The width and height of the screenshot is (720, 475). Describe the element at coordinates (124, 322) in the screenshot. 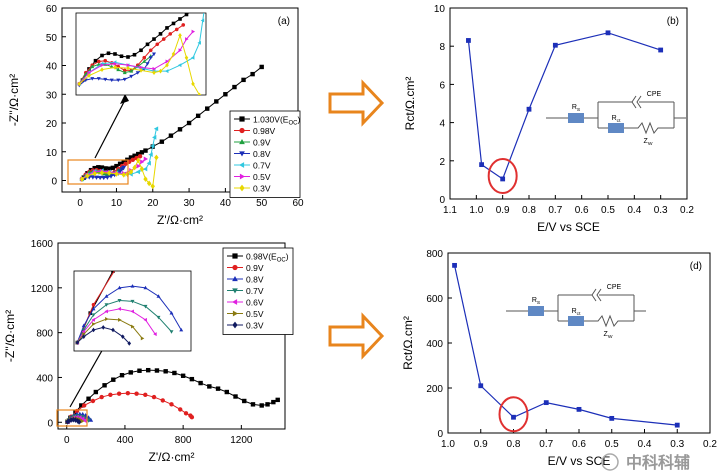

I see `series-0.7V` at that location.